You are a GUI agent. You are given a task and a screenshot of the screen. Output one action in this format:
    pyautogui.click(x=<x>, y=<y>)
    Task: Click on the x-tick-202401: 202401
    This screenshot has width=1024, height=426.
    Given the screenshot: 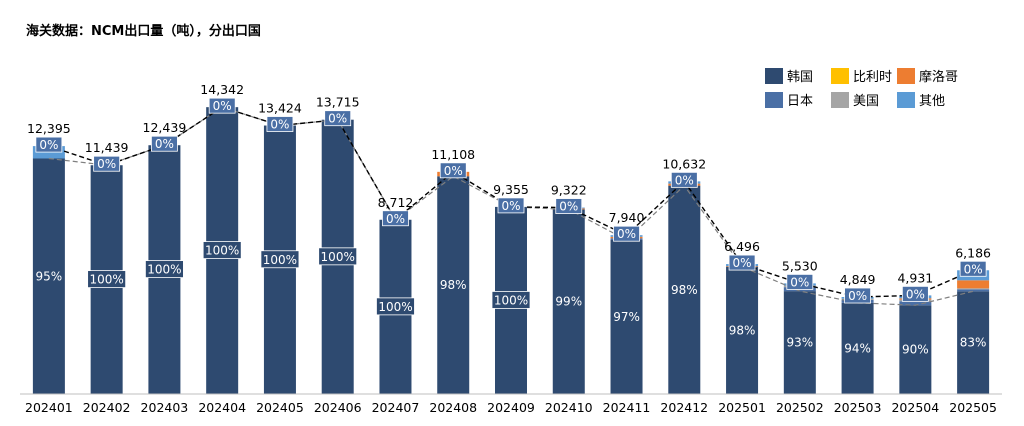 What is the action you would take?
    pyautogui.click(x=49, y=407)
    